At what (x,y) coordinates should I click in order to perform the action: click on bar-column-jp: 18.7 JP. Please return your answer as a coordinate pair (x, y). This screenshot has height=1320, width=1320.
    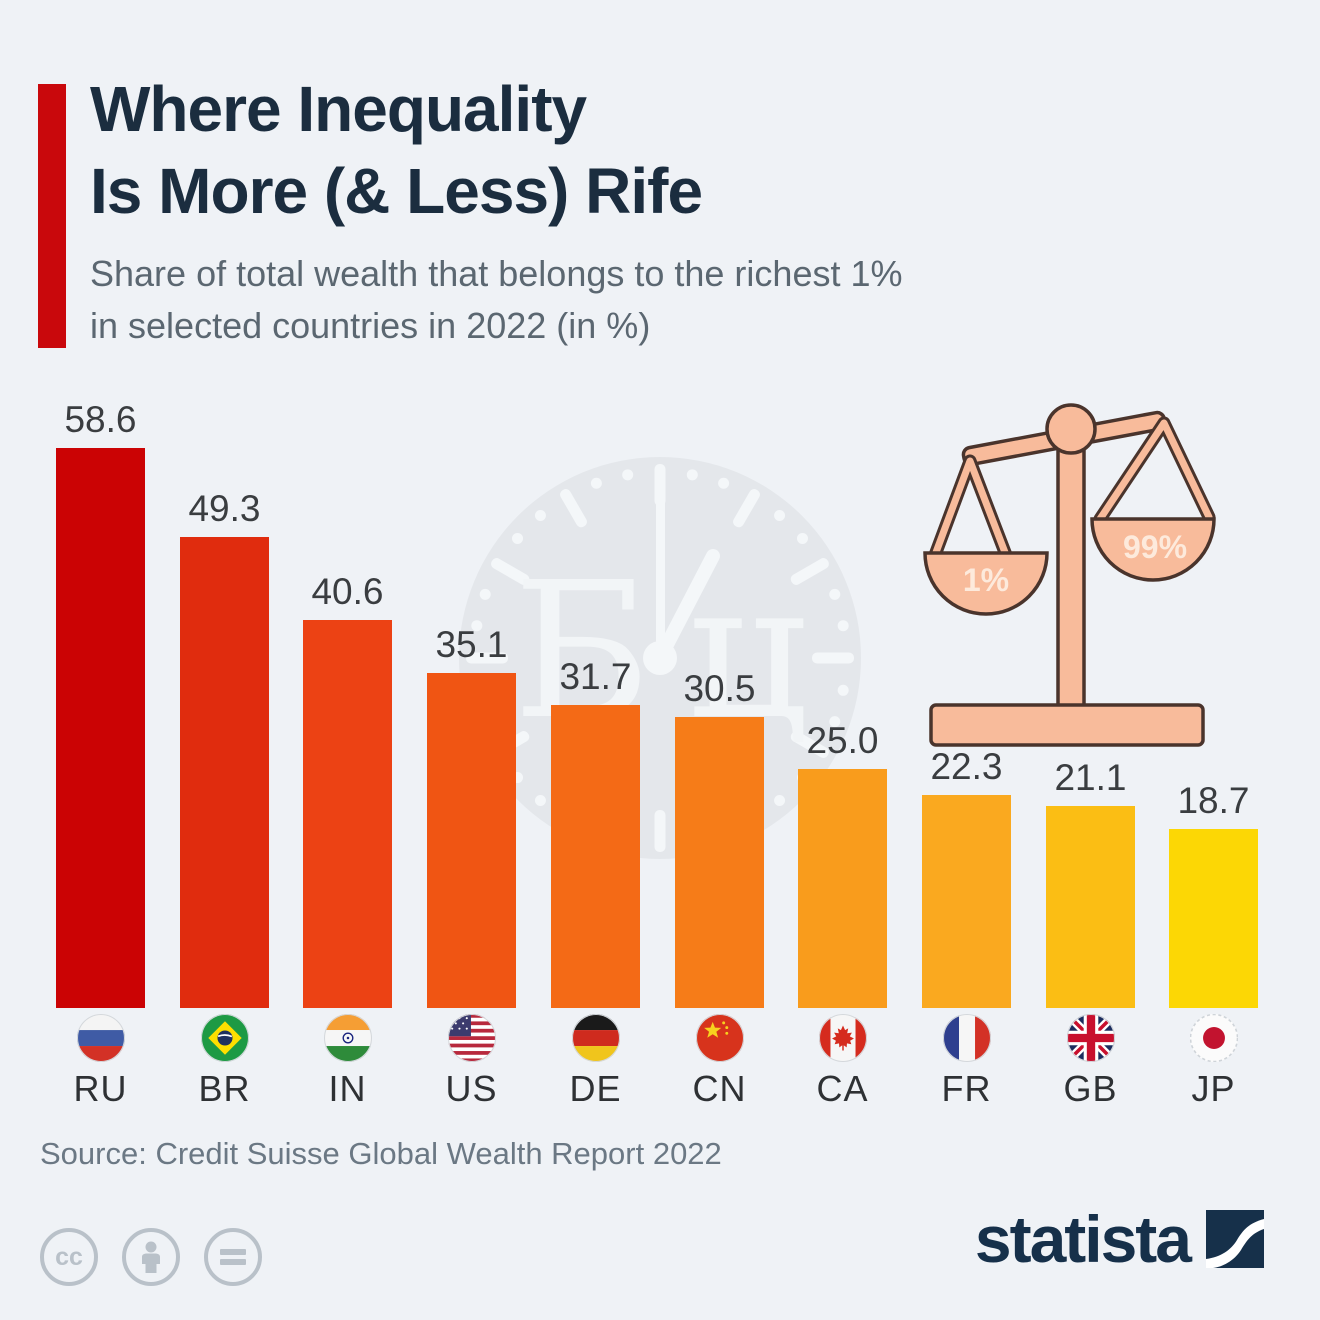
    Looking at the image, I should click on (1213, 760).